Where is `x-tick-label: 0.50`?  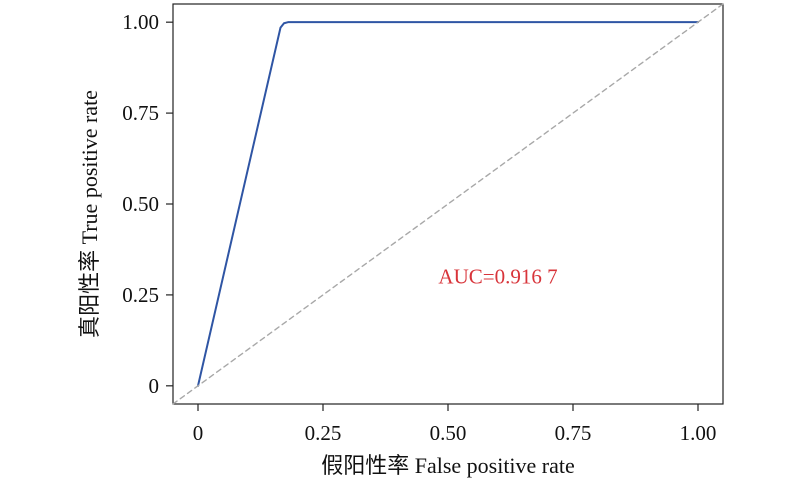
x-tick-label: 0.50 is located at coordinates (448, 433).